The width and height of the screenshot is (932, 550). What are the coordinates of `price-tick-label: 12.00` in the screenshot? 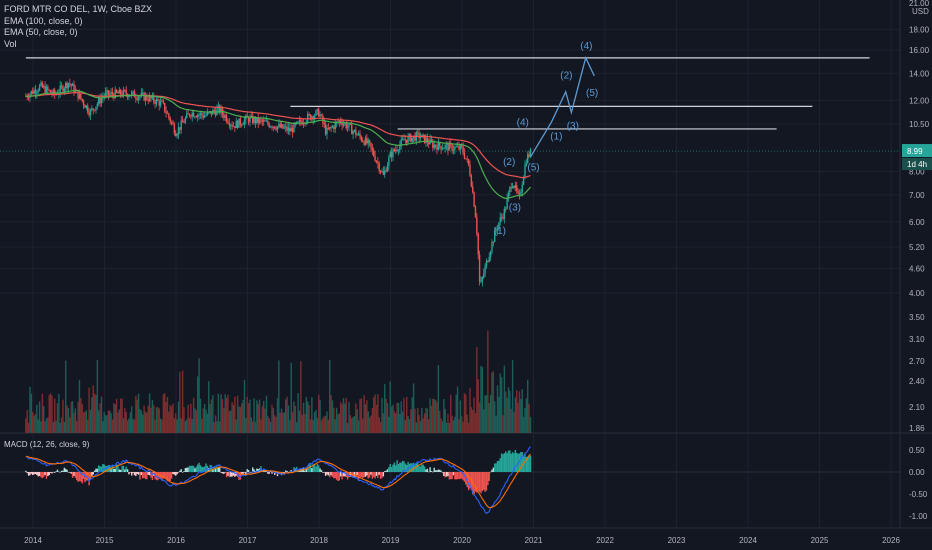 It's located at (919, 100).